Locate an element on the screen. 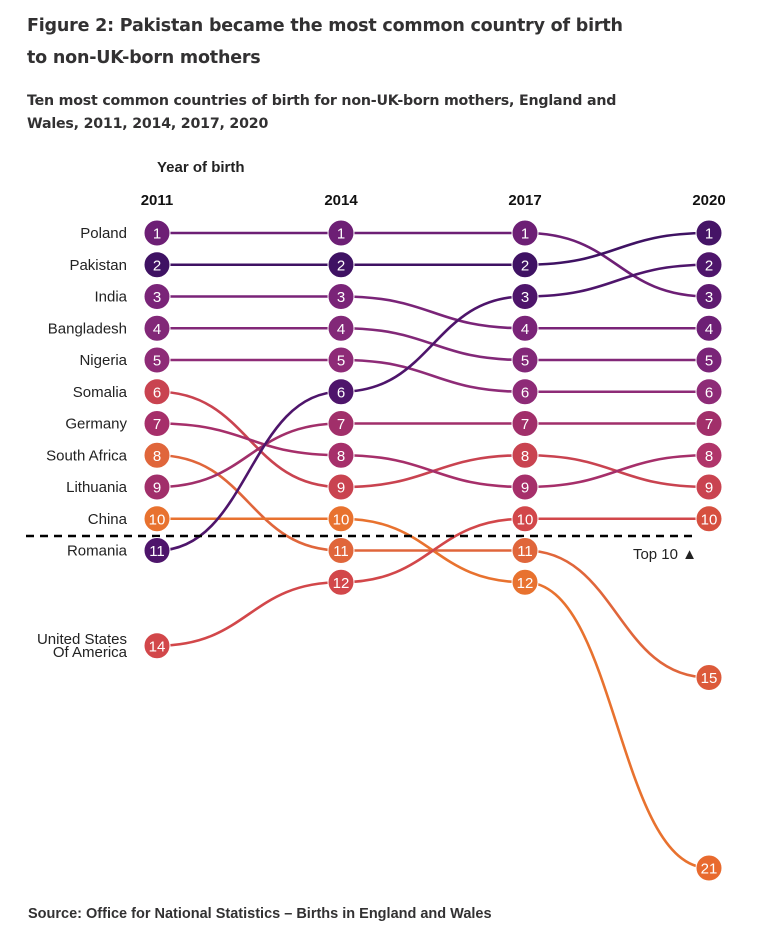 This screenshot has height=931, width=769. rank-node-united-states-of-america-2011: 14 is located at coordinates (157, 646).